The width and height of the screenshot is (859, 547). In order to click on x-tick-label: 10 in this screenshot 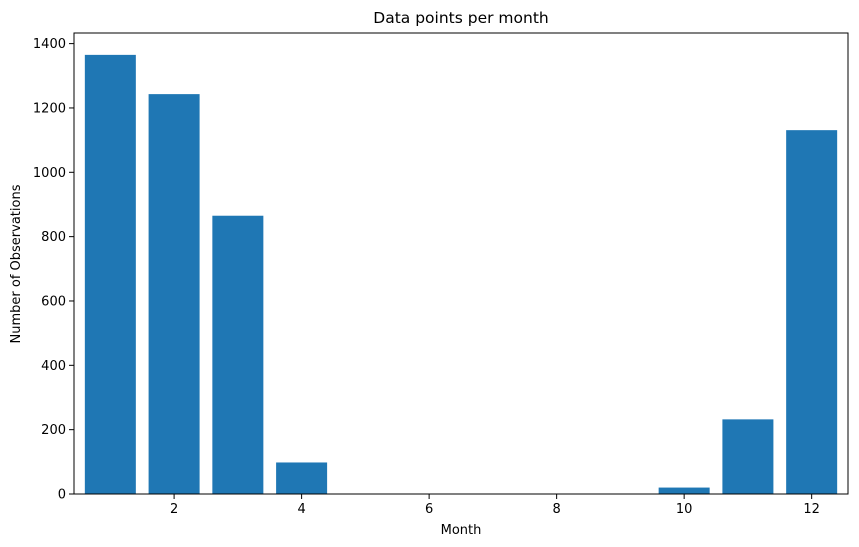, I will do `click(684, 509)`.